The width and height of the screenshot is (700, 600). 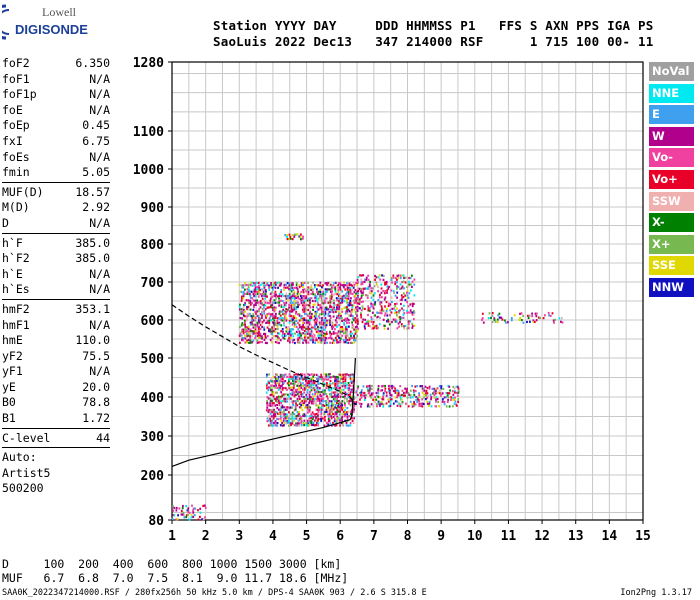 I want to click on header-label-cell: HHMMSS, so click(x=433, y=25).